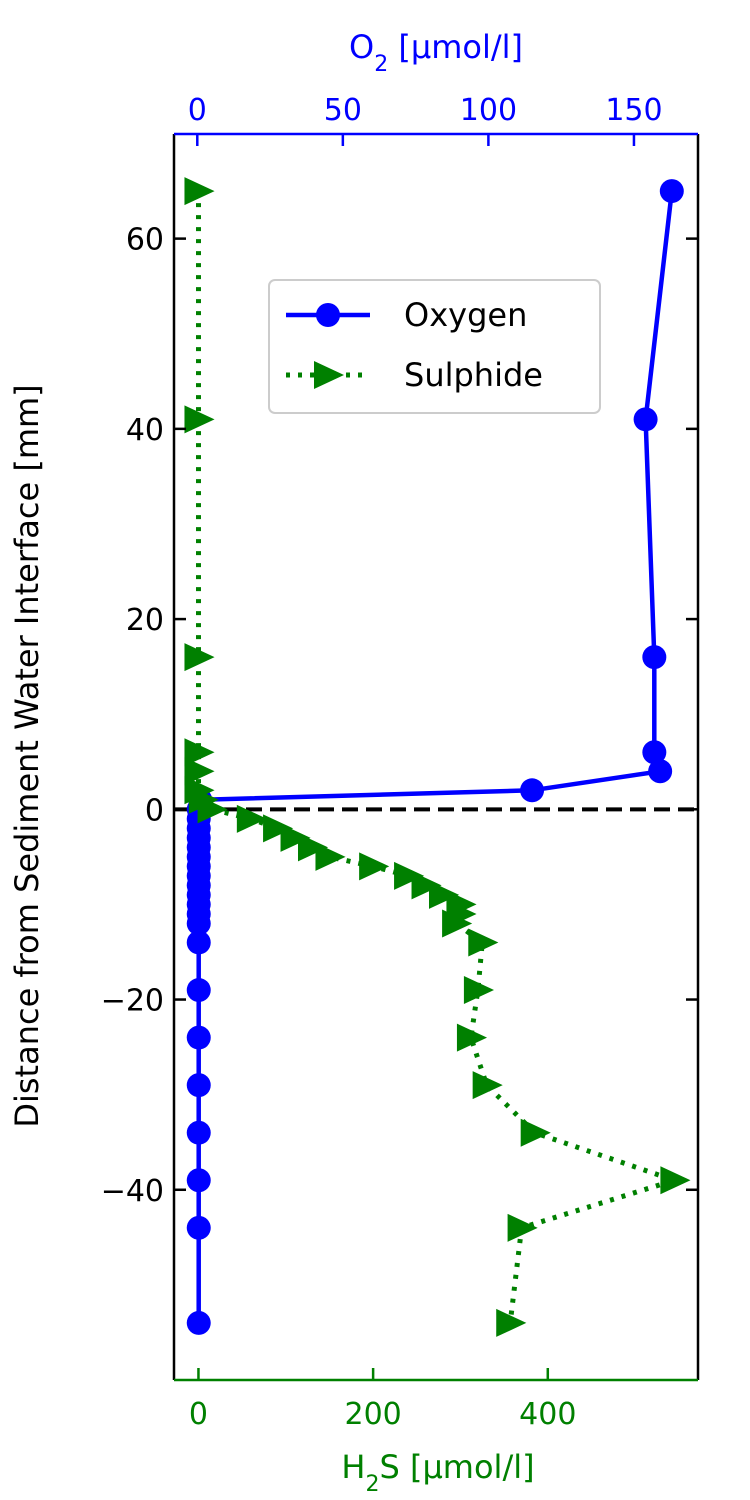 The height and width of the screenshot is (1500, 750). I want to click on y-tick-label: 60, so click(145, 240).